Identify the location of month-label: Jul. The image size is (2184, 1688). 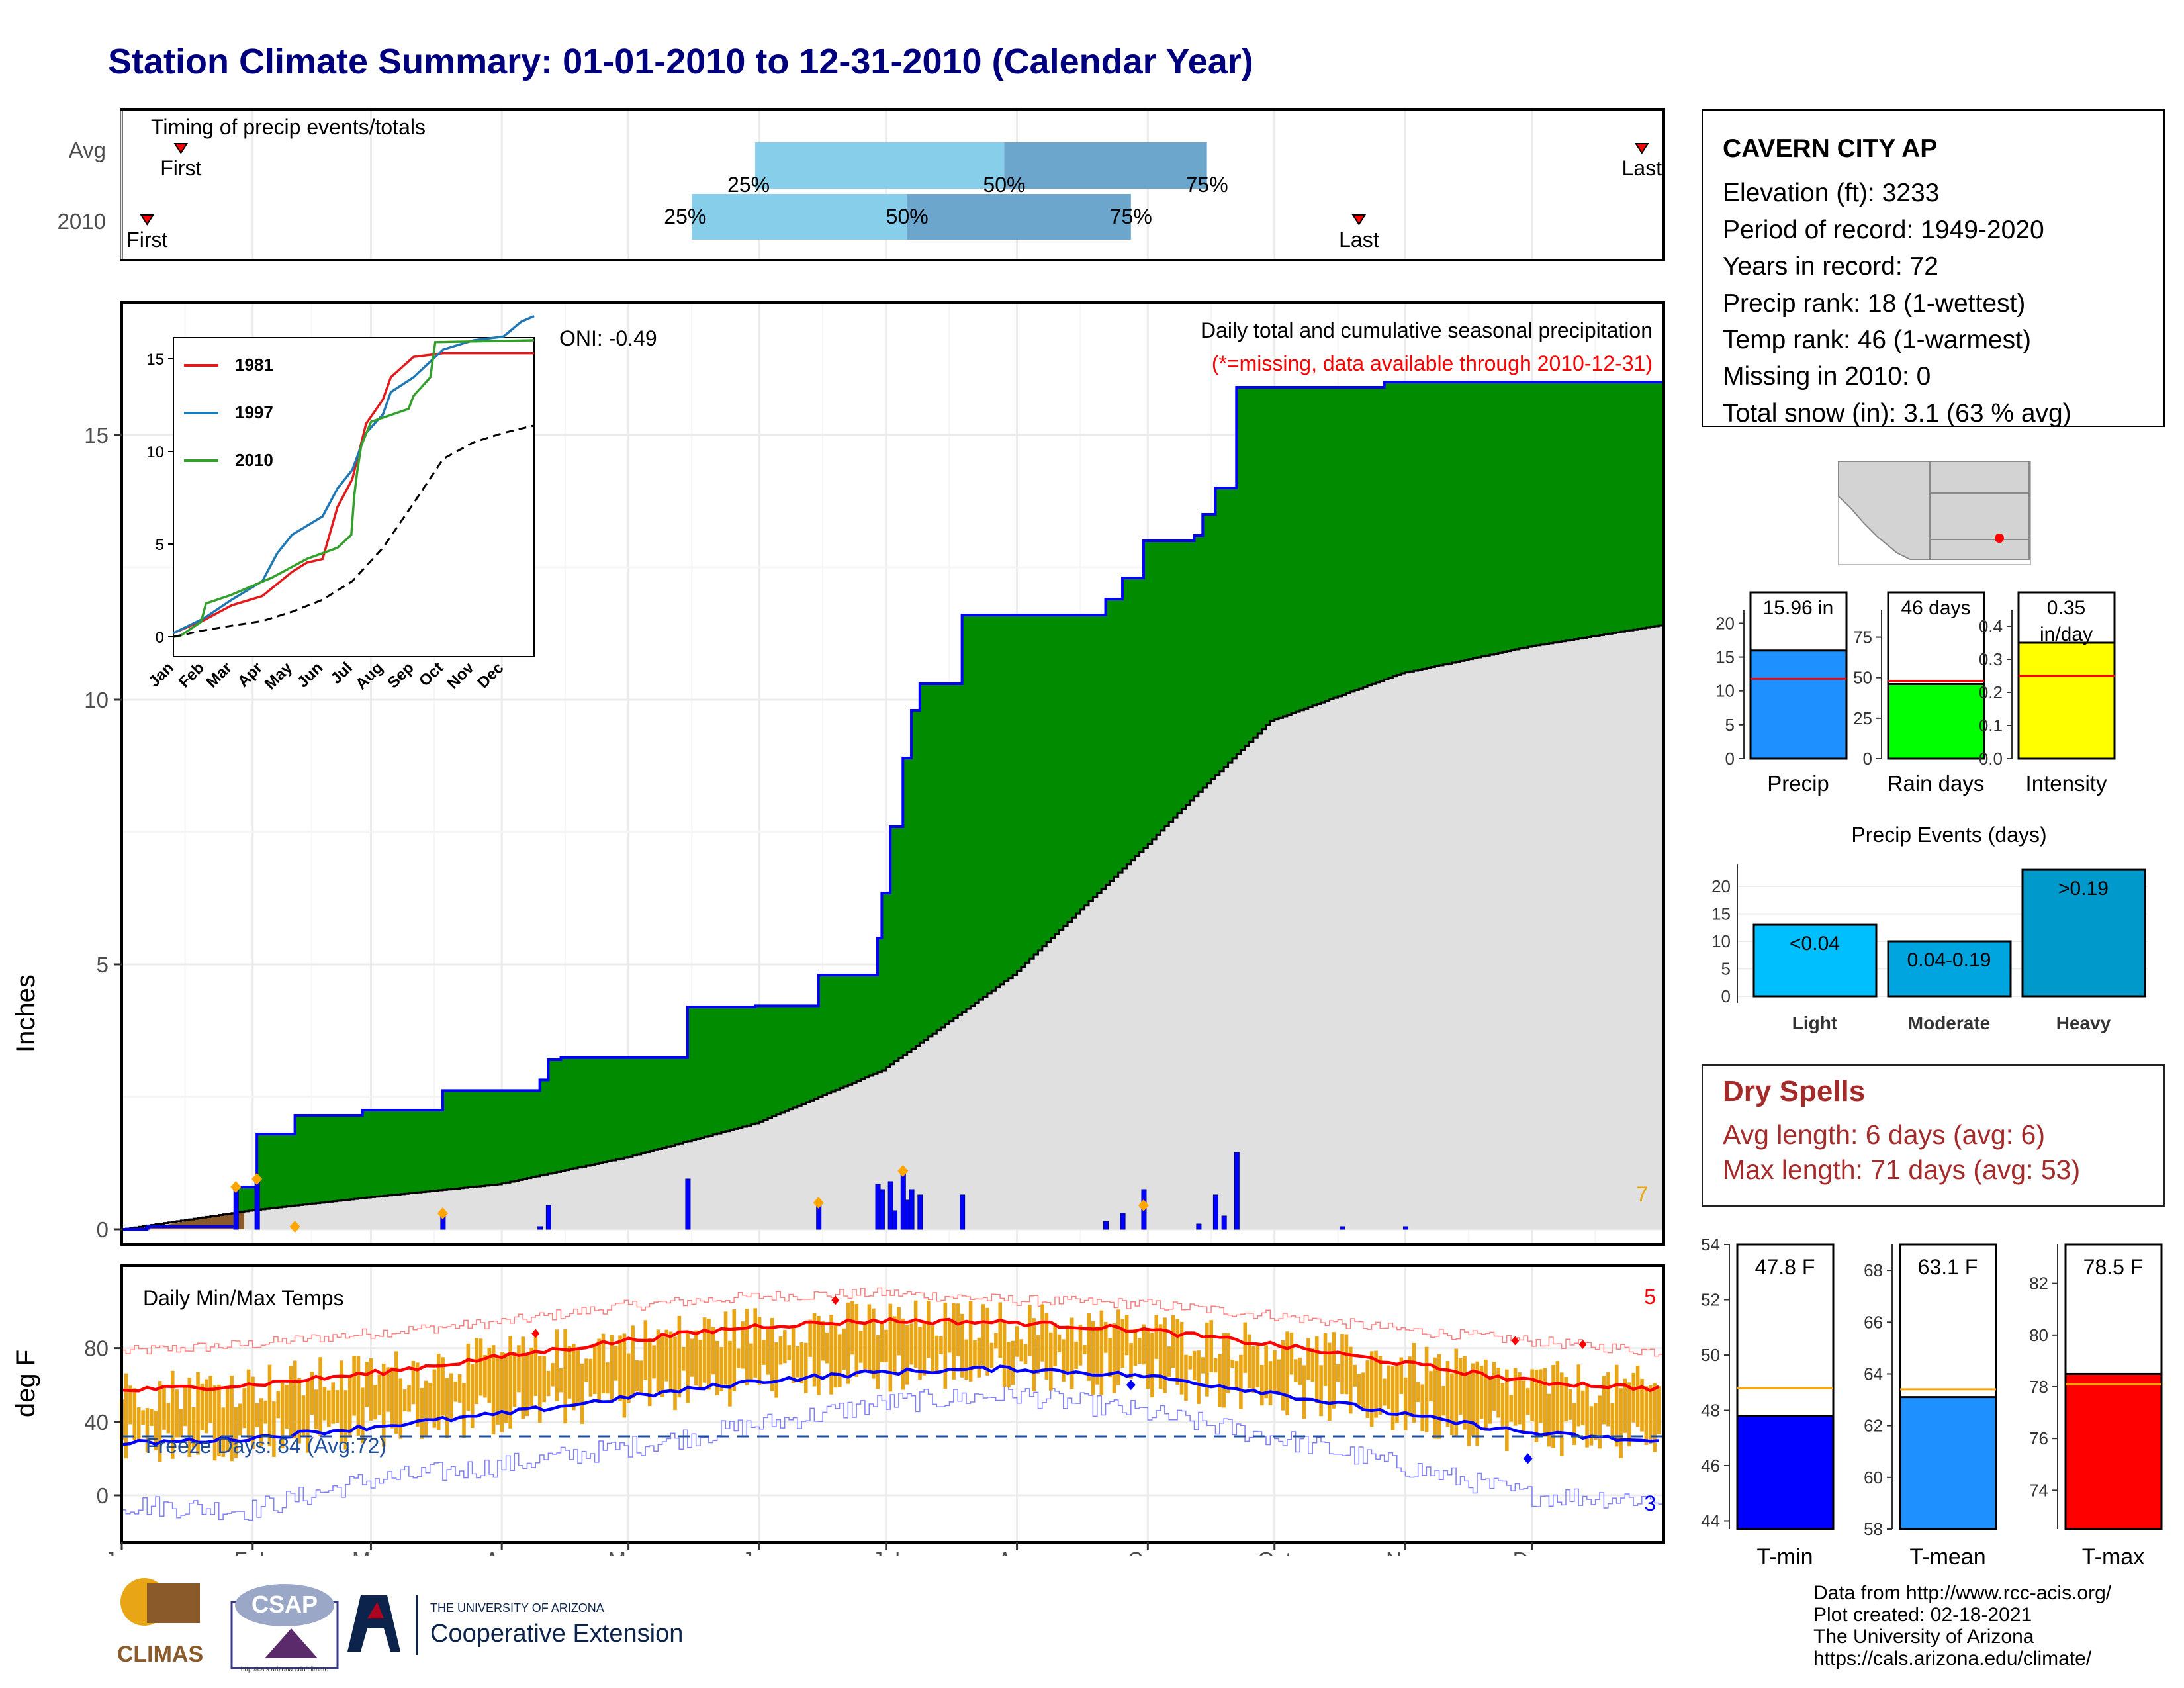
(886, 1552).